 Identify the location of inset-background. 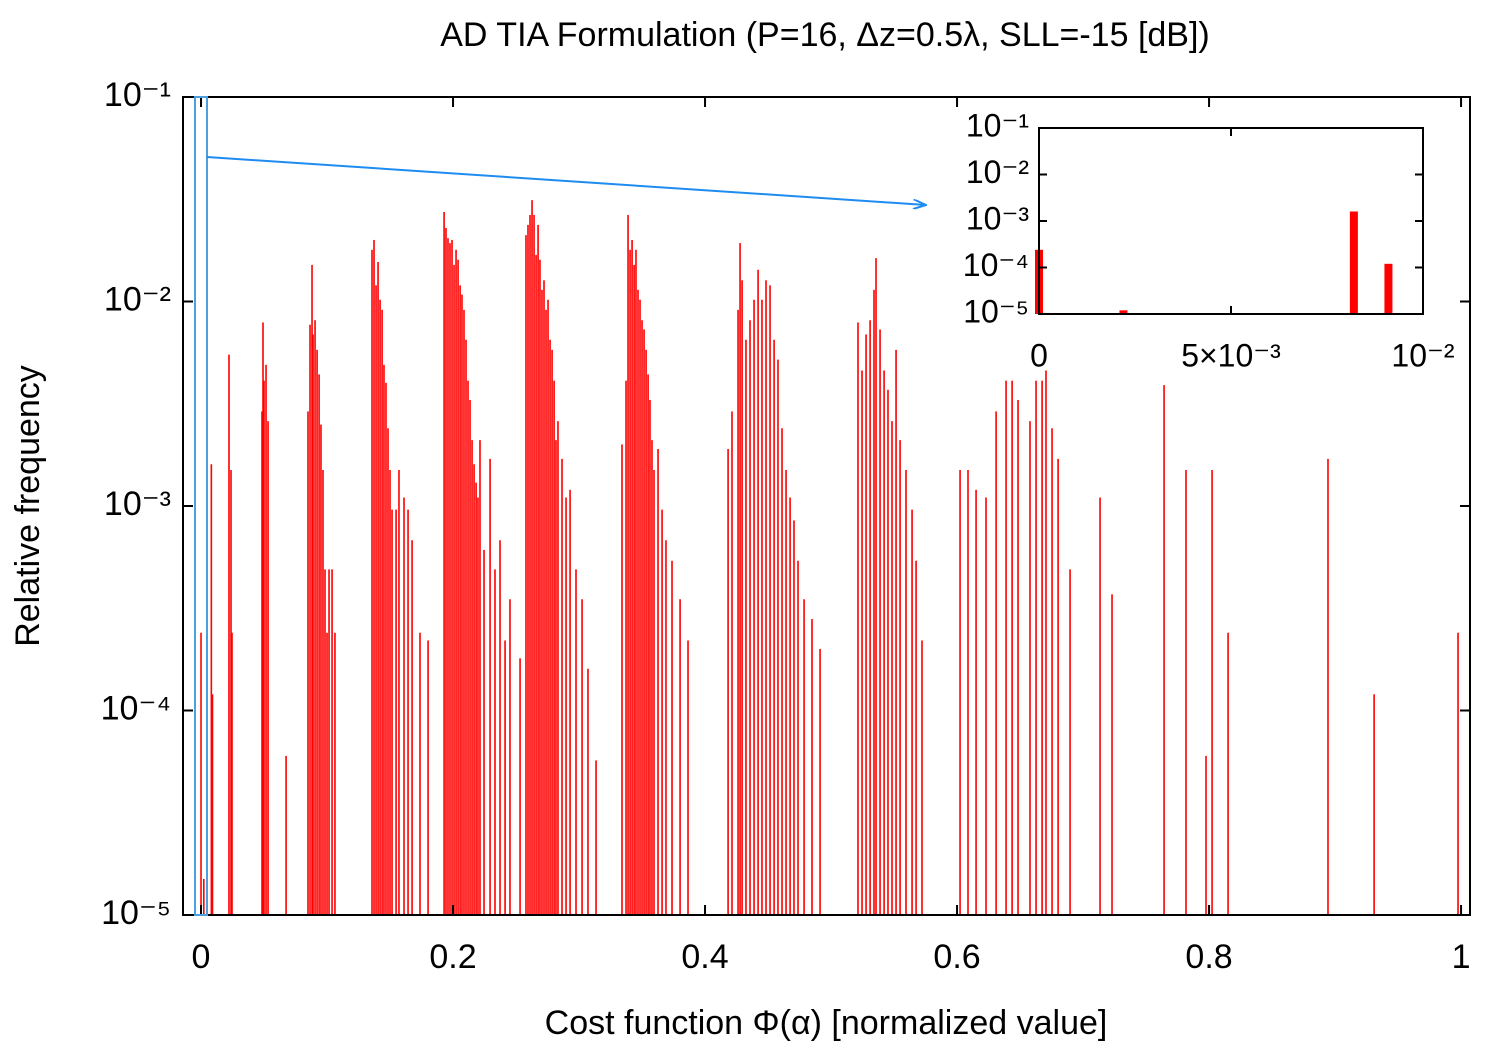
(1231, 221).